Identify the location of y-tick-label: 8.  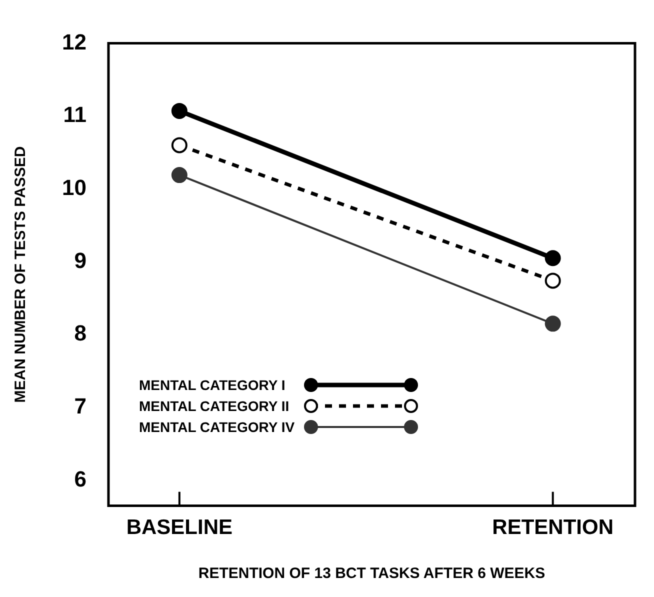
(80, 333).